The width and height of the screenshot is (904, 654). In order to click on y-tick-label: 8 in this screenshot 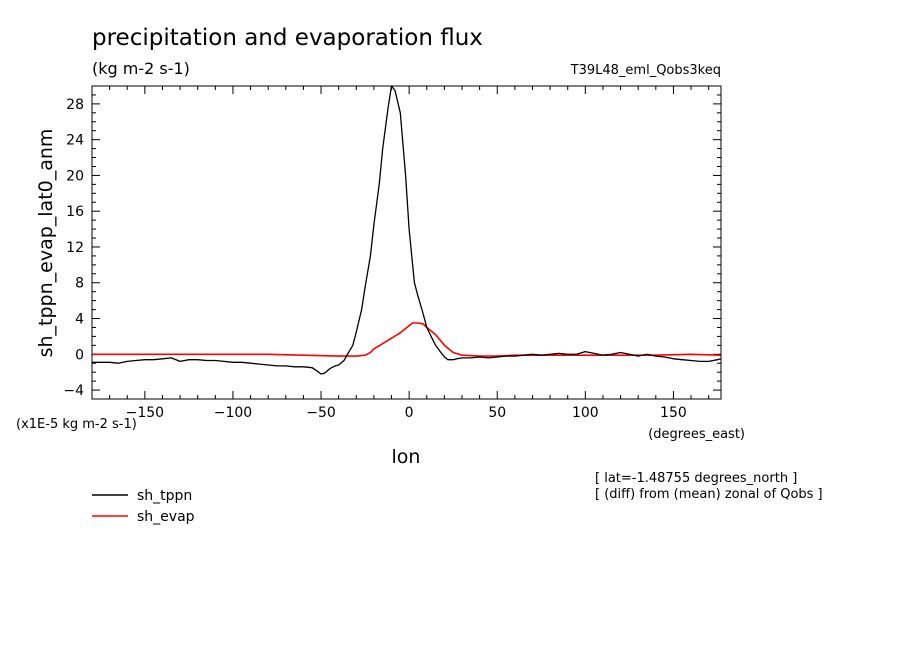, I will do `click(79, 284)`.